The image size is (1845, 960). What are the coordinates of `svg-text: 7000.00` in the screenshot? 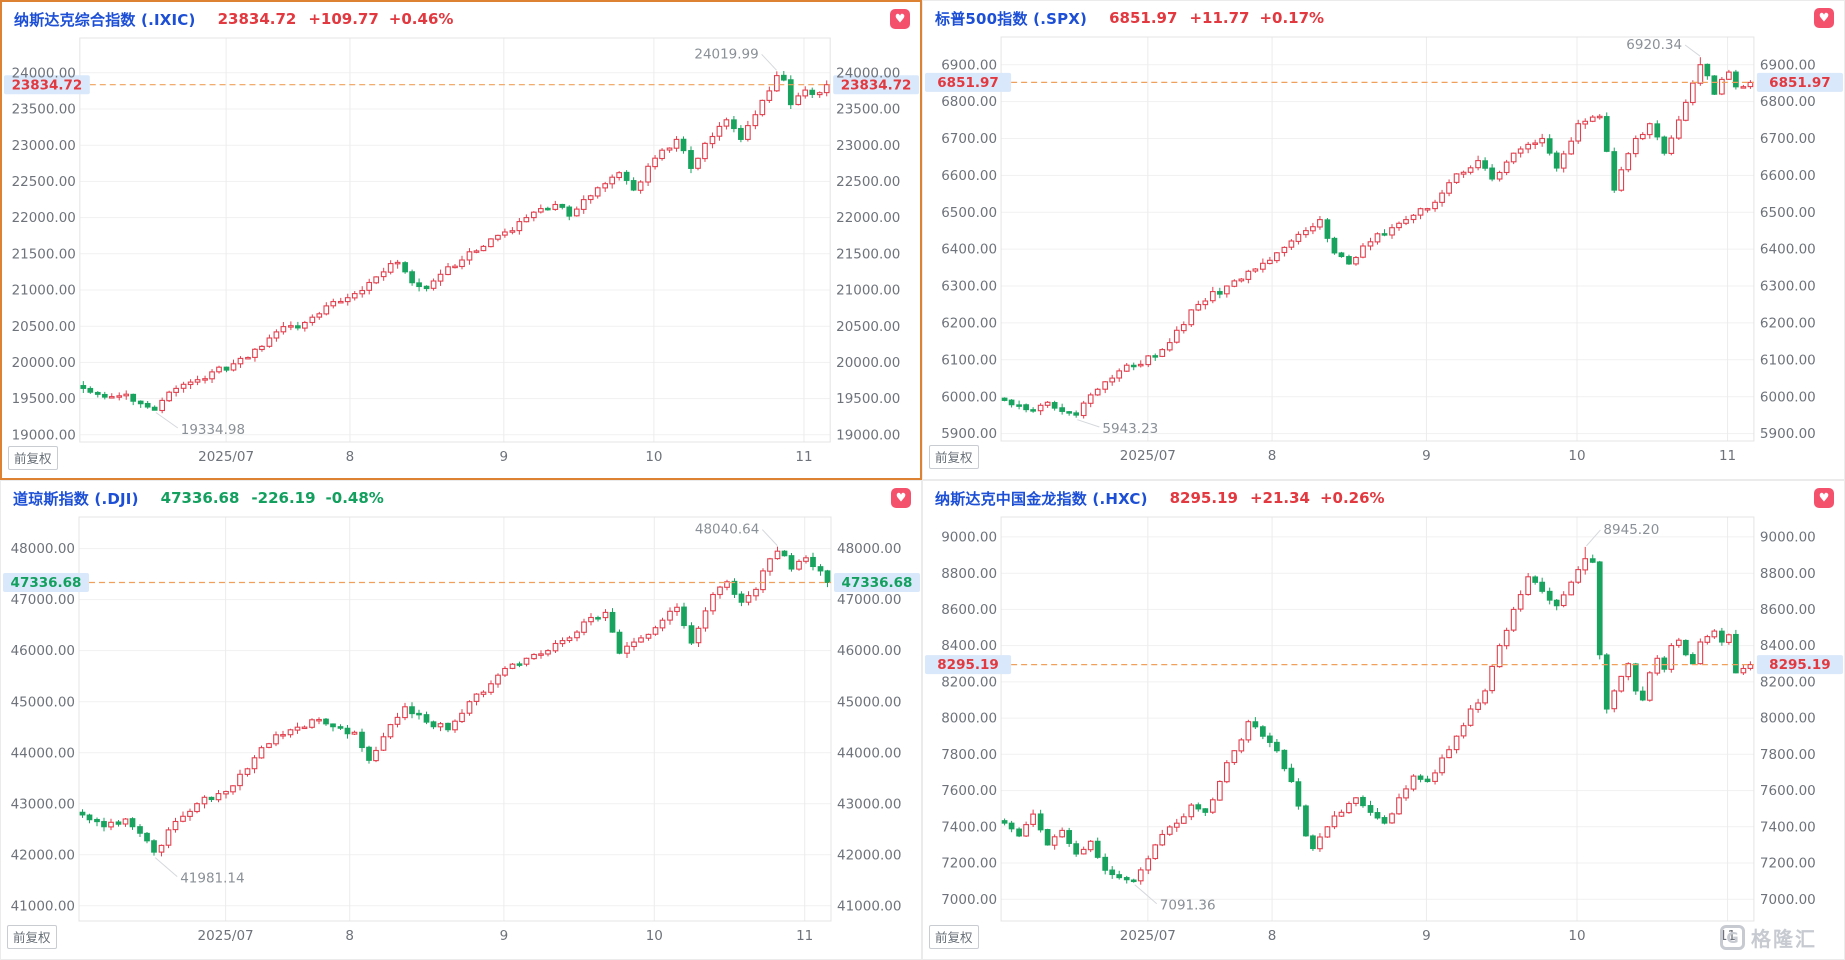 It's located at (1788, 900).